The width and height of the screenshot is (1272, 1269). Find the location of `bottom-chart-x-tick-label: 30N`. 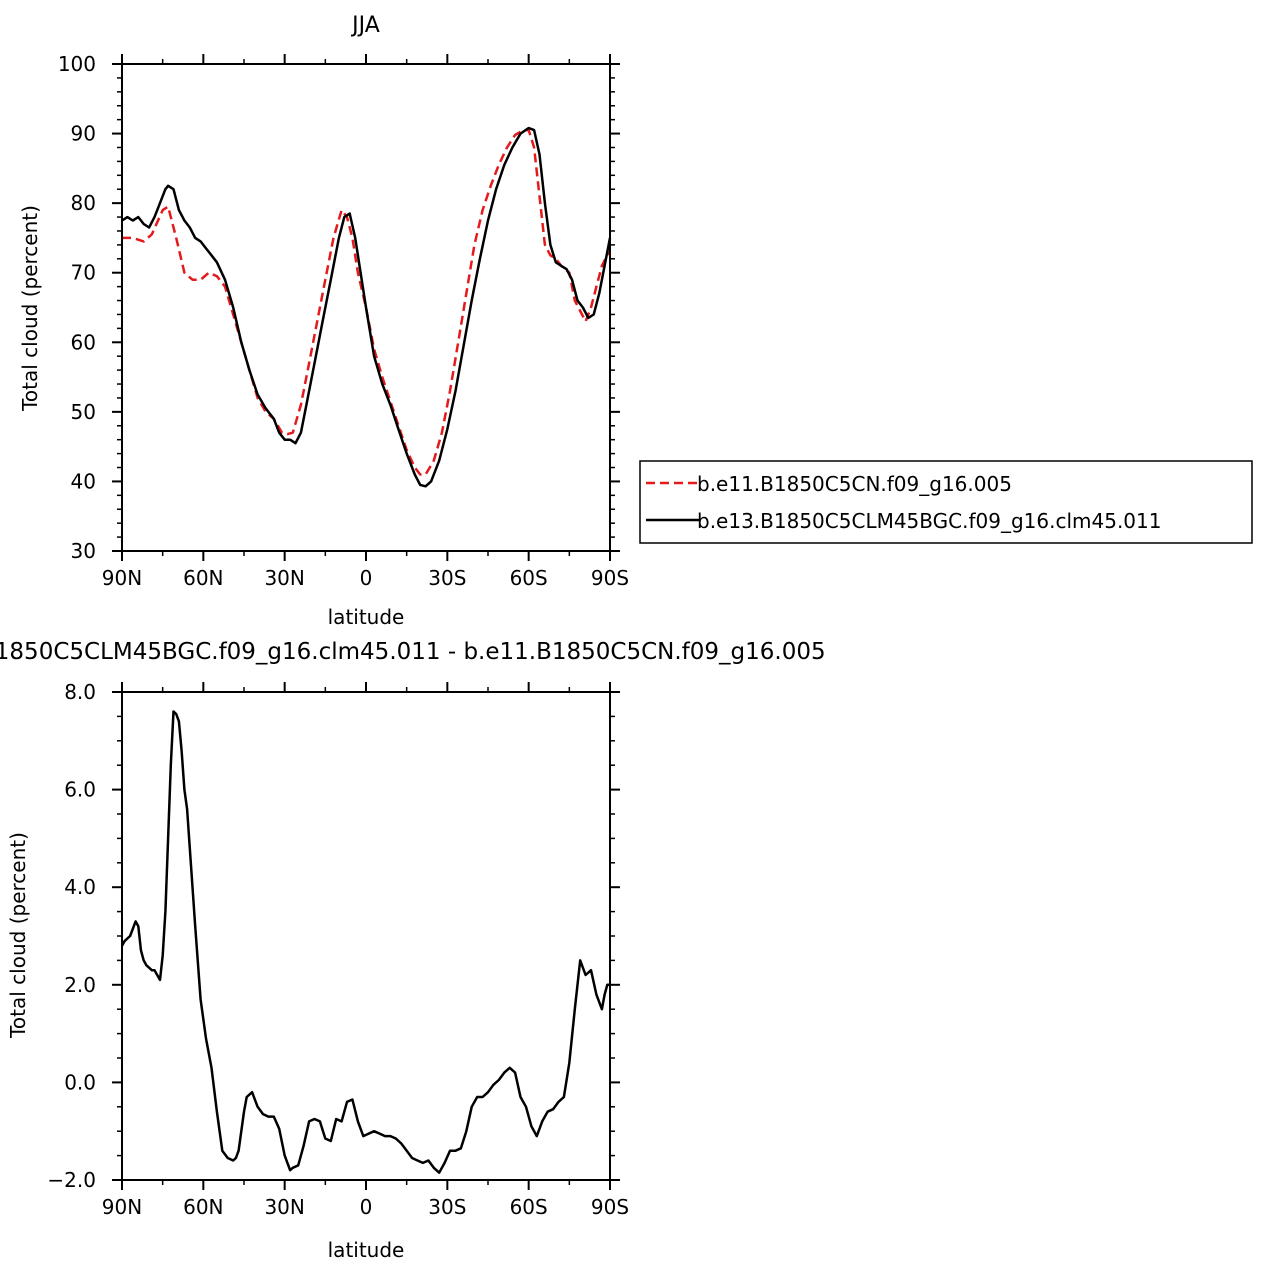

bottom-chart-x-tick-label: 30N is located at coordinates (284, 1207).